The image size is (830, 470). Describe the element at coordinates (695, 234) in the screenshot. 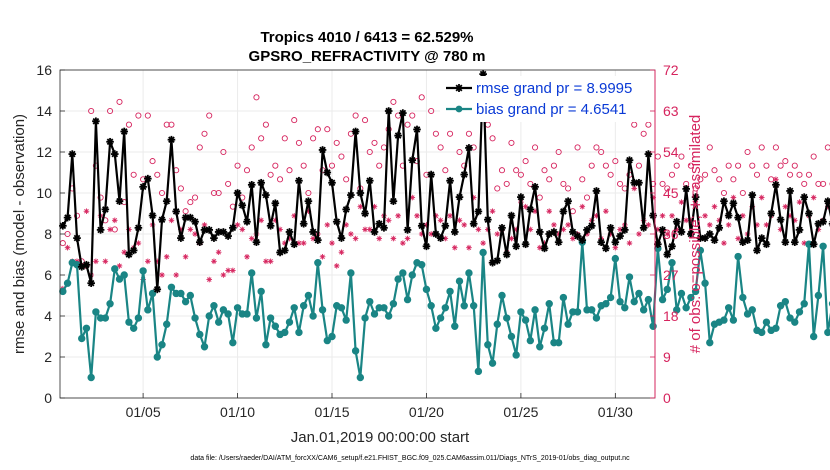

I see `y2-axis-label: # of obs: o=possible; ∗=assimilated` at that location.